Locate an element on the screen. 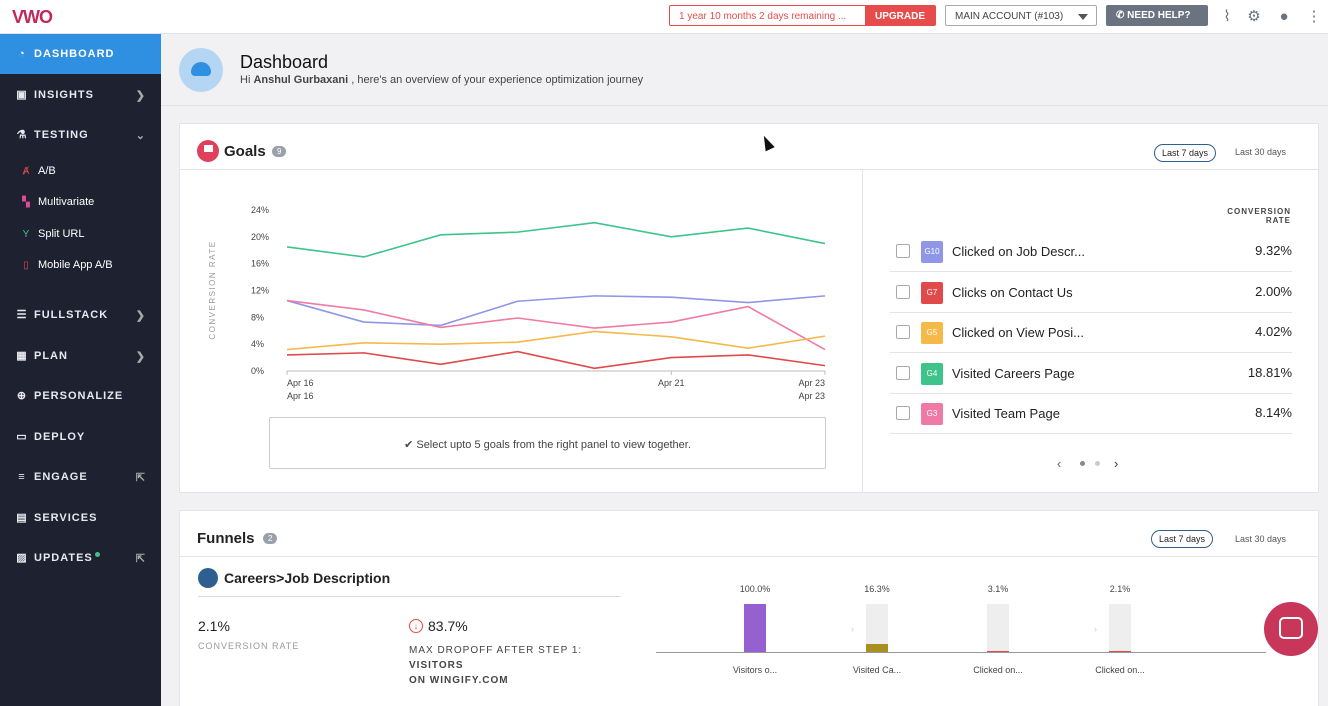 The height and width of the screenshot is (706, 1328). ab-icon: Ⱥ is located at coordinates (26, 171).